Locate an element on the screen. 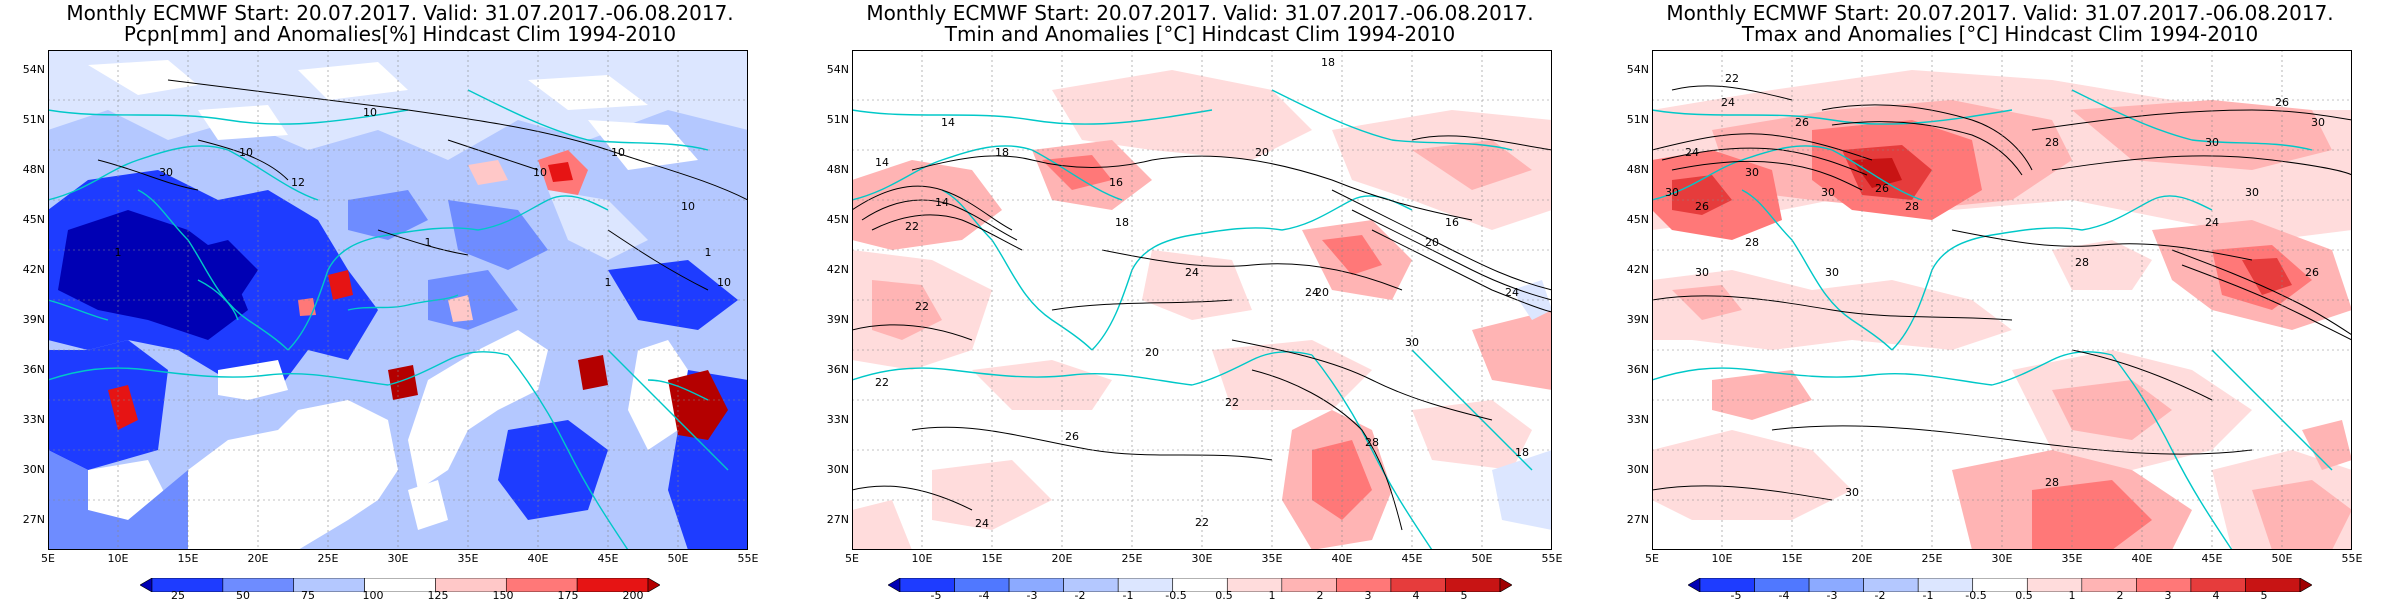  colorbar-tick: -0.5 is located at coordinates (1976, 595).